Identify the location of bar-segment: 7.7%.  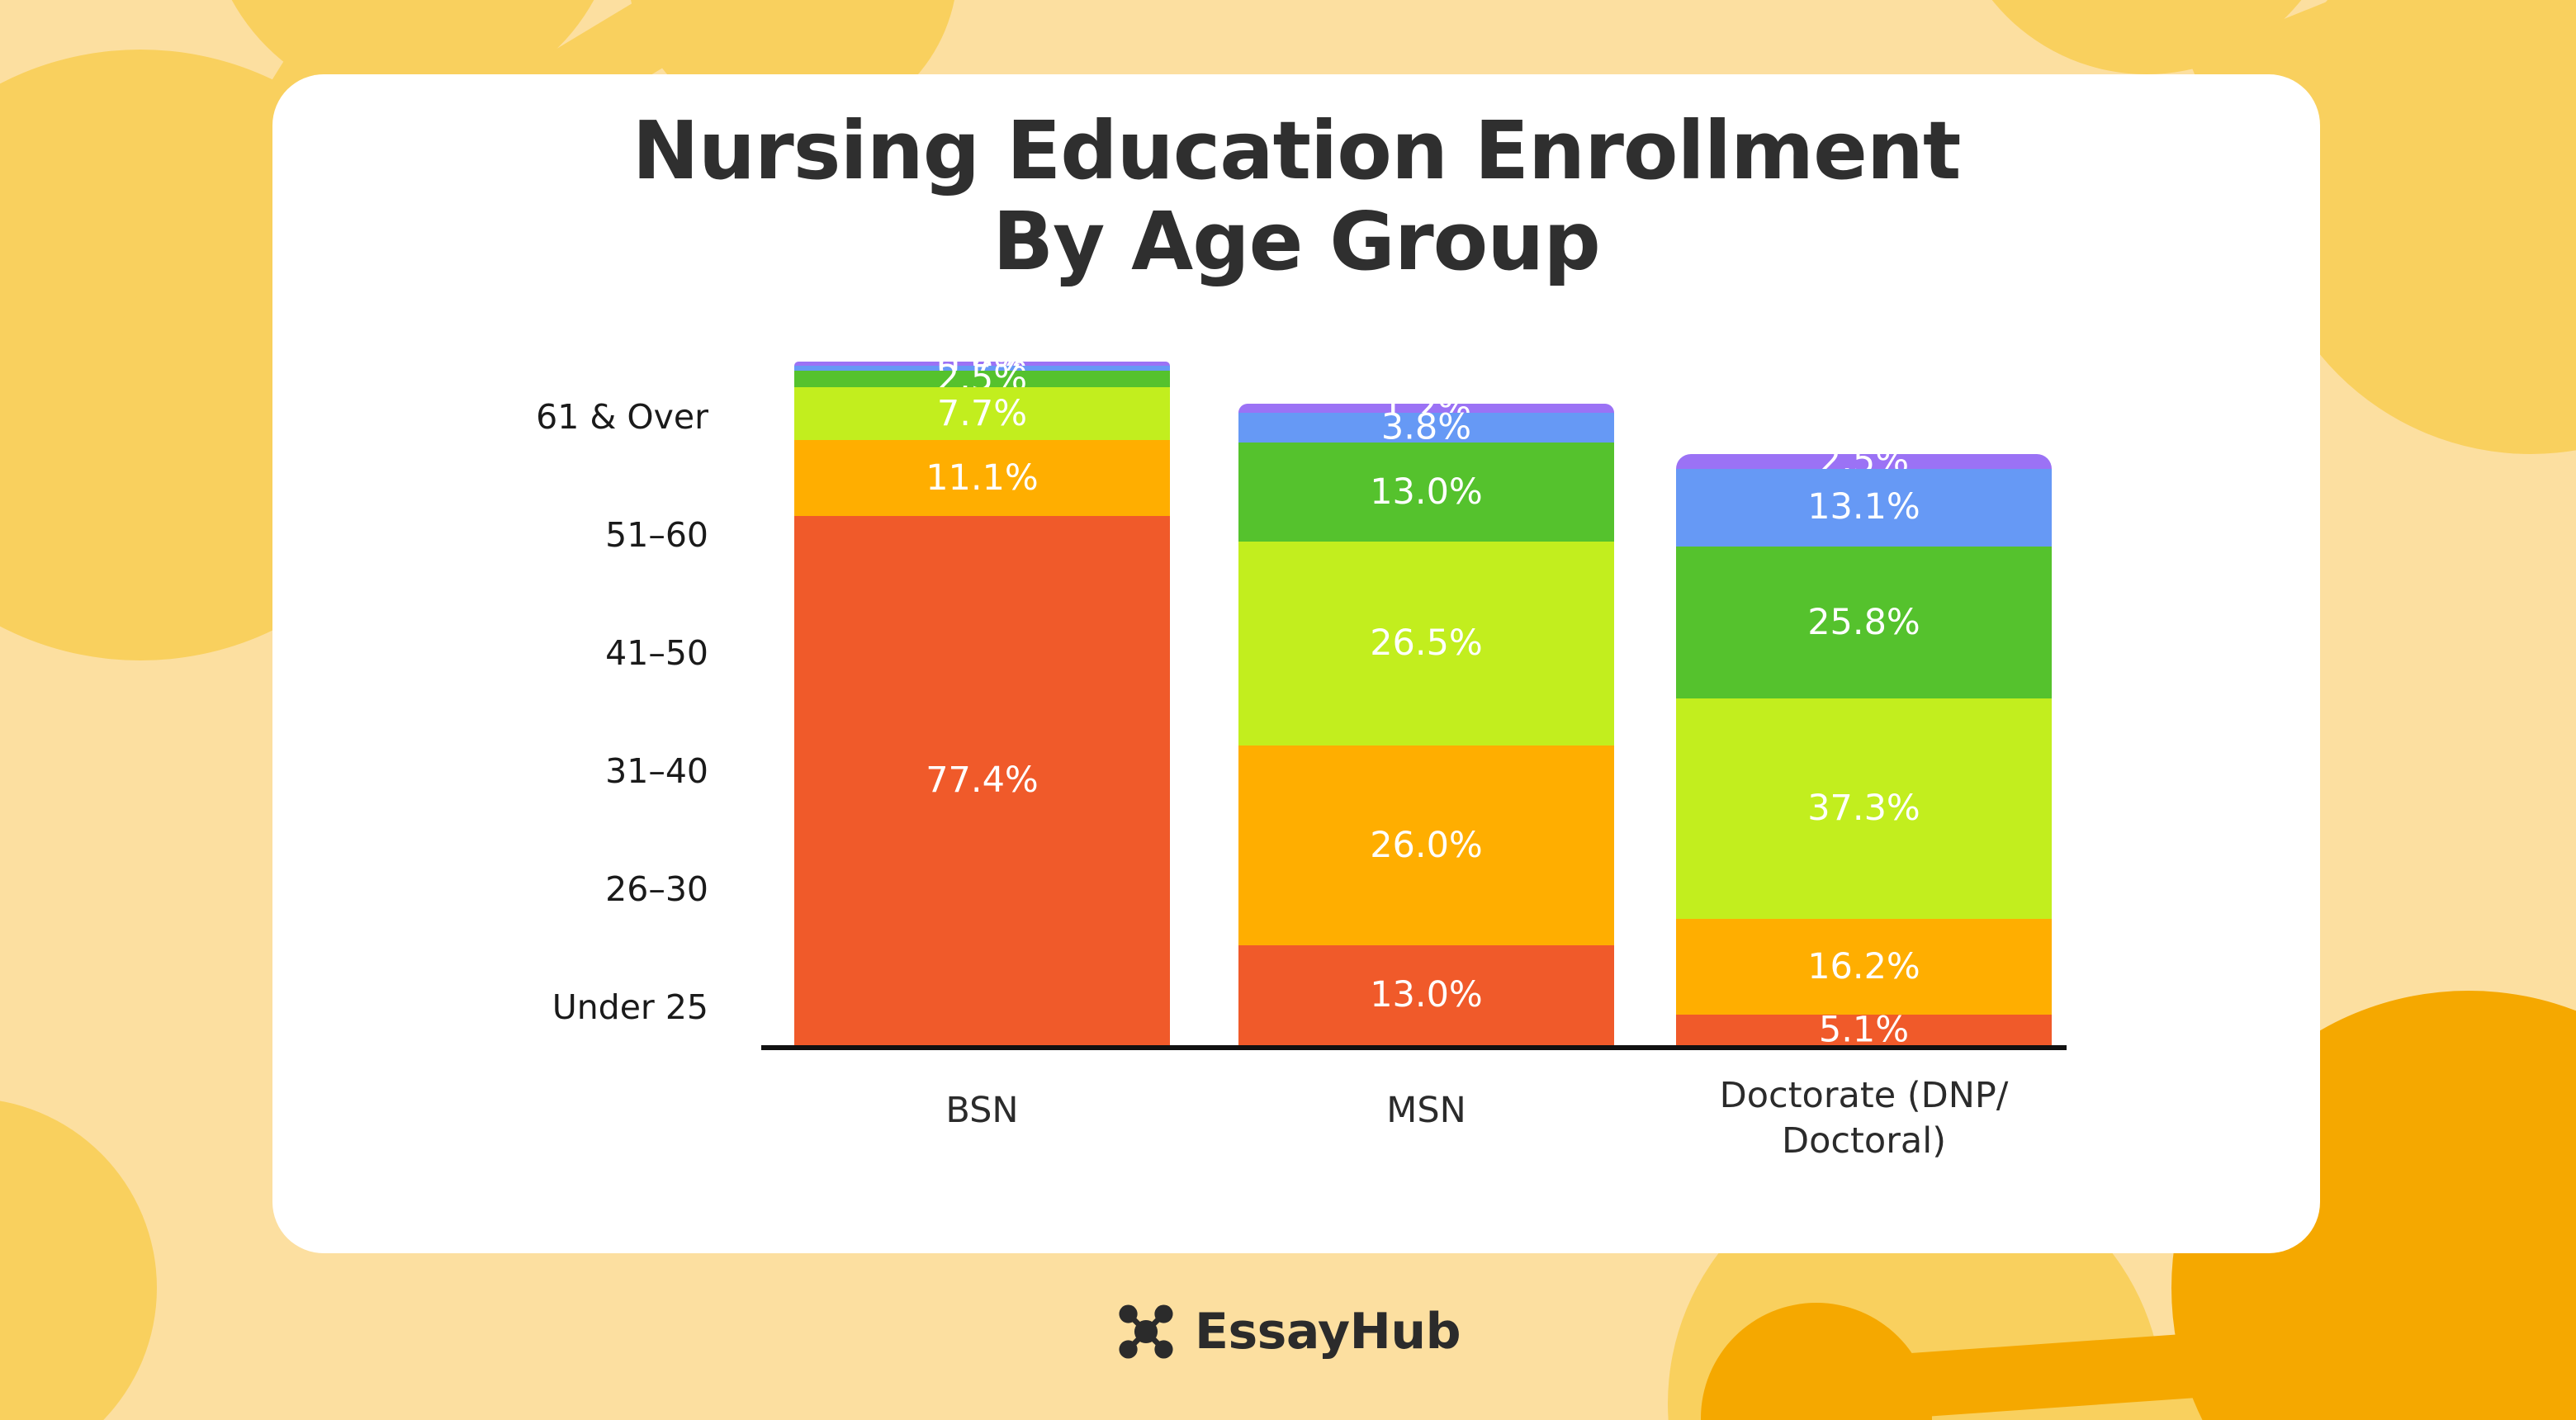
(982, 414).